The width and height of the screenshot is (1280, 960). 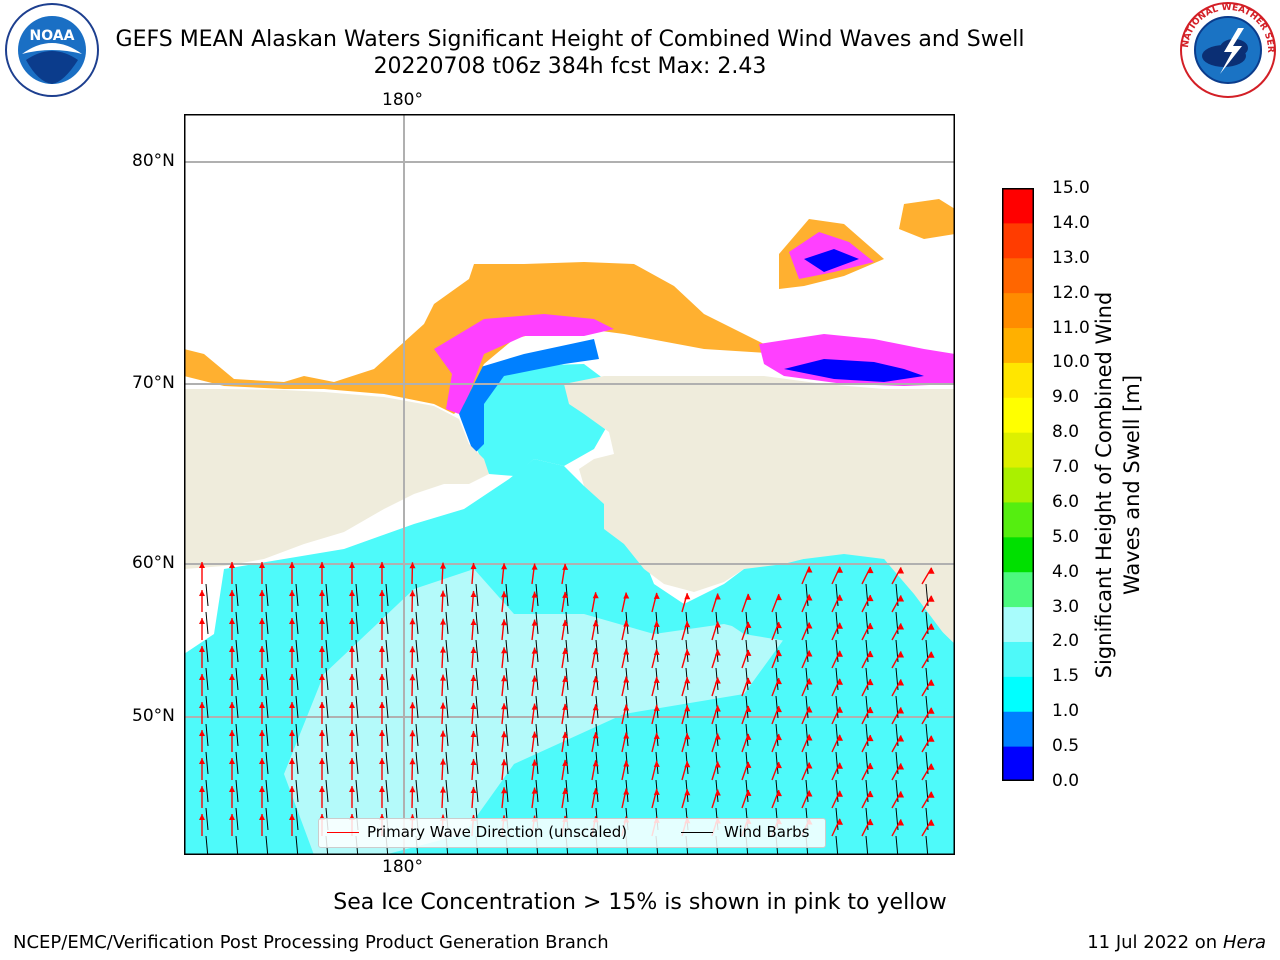 What do you see at coordinates (1066, 676) in the screenshot?
I see `colorbar-tick-label: 1.5` at bounding box center [1066, 676].